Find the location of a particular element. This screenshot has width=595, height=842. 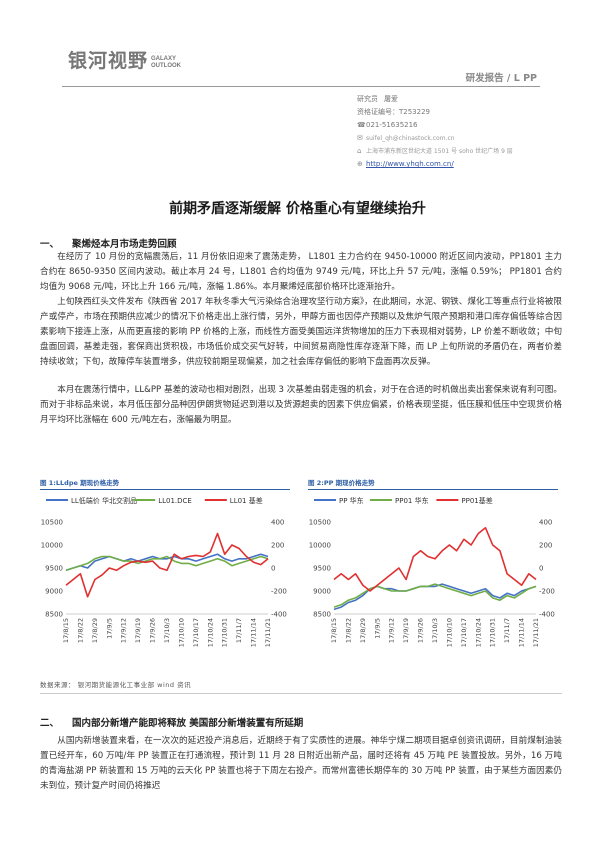

phone-row: ☎ 021-51635216 is located at coordinates (435, 125).